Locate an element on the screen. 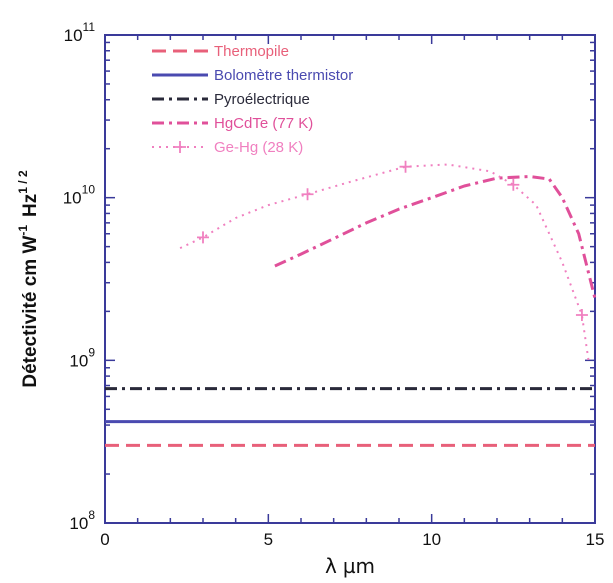 Image resolution: width=613 pixels, height=583 pixels. x-tick-label: 5 is located at coordinates (268, 539).